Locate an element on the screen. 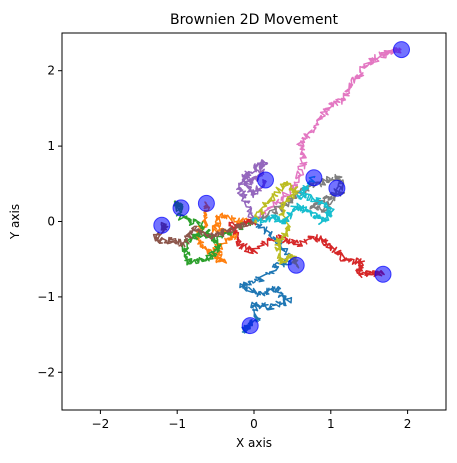 Image resolution: width=457 pixels, height=463 pixels. x-axis-label: X axis is located at coordinates (254, 443).